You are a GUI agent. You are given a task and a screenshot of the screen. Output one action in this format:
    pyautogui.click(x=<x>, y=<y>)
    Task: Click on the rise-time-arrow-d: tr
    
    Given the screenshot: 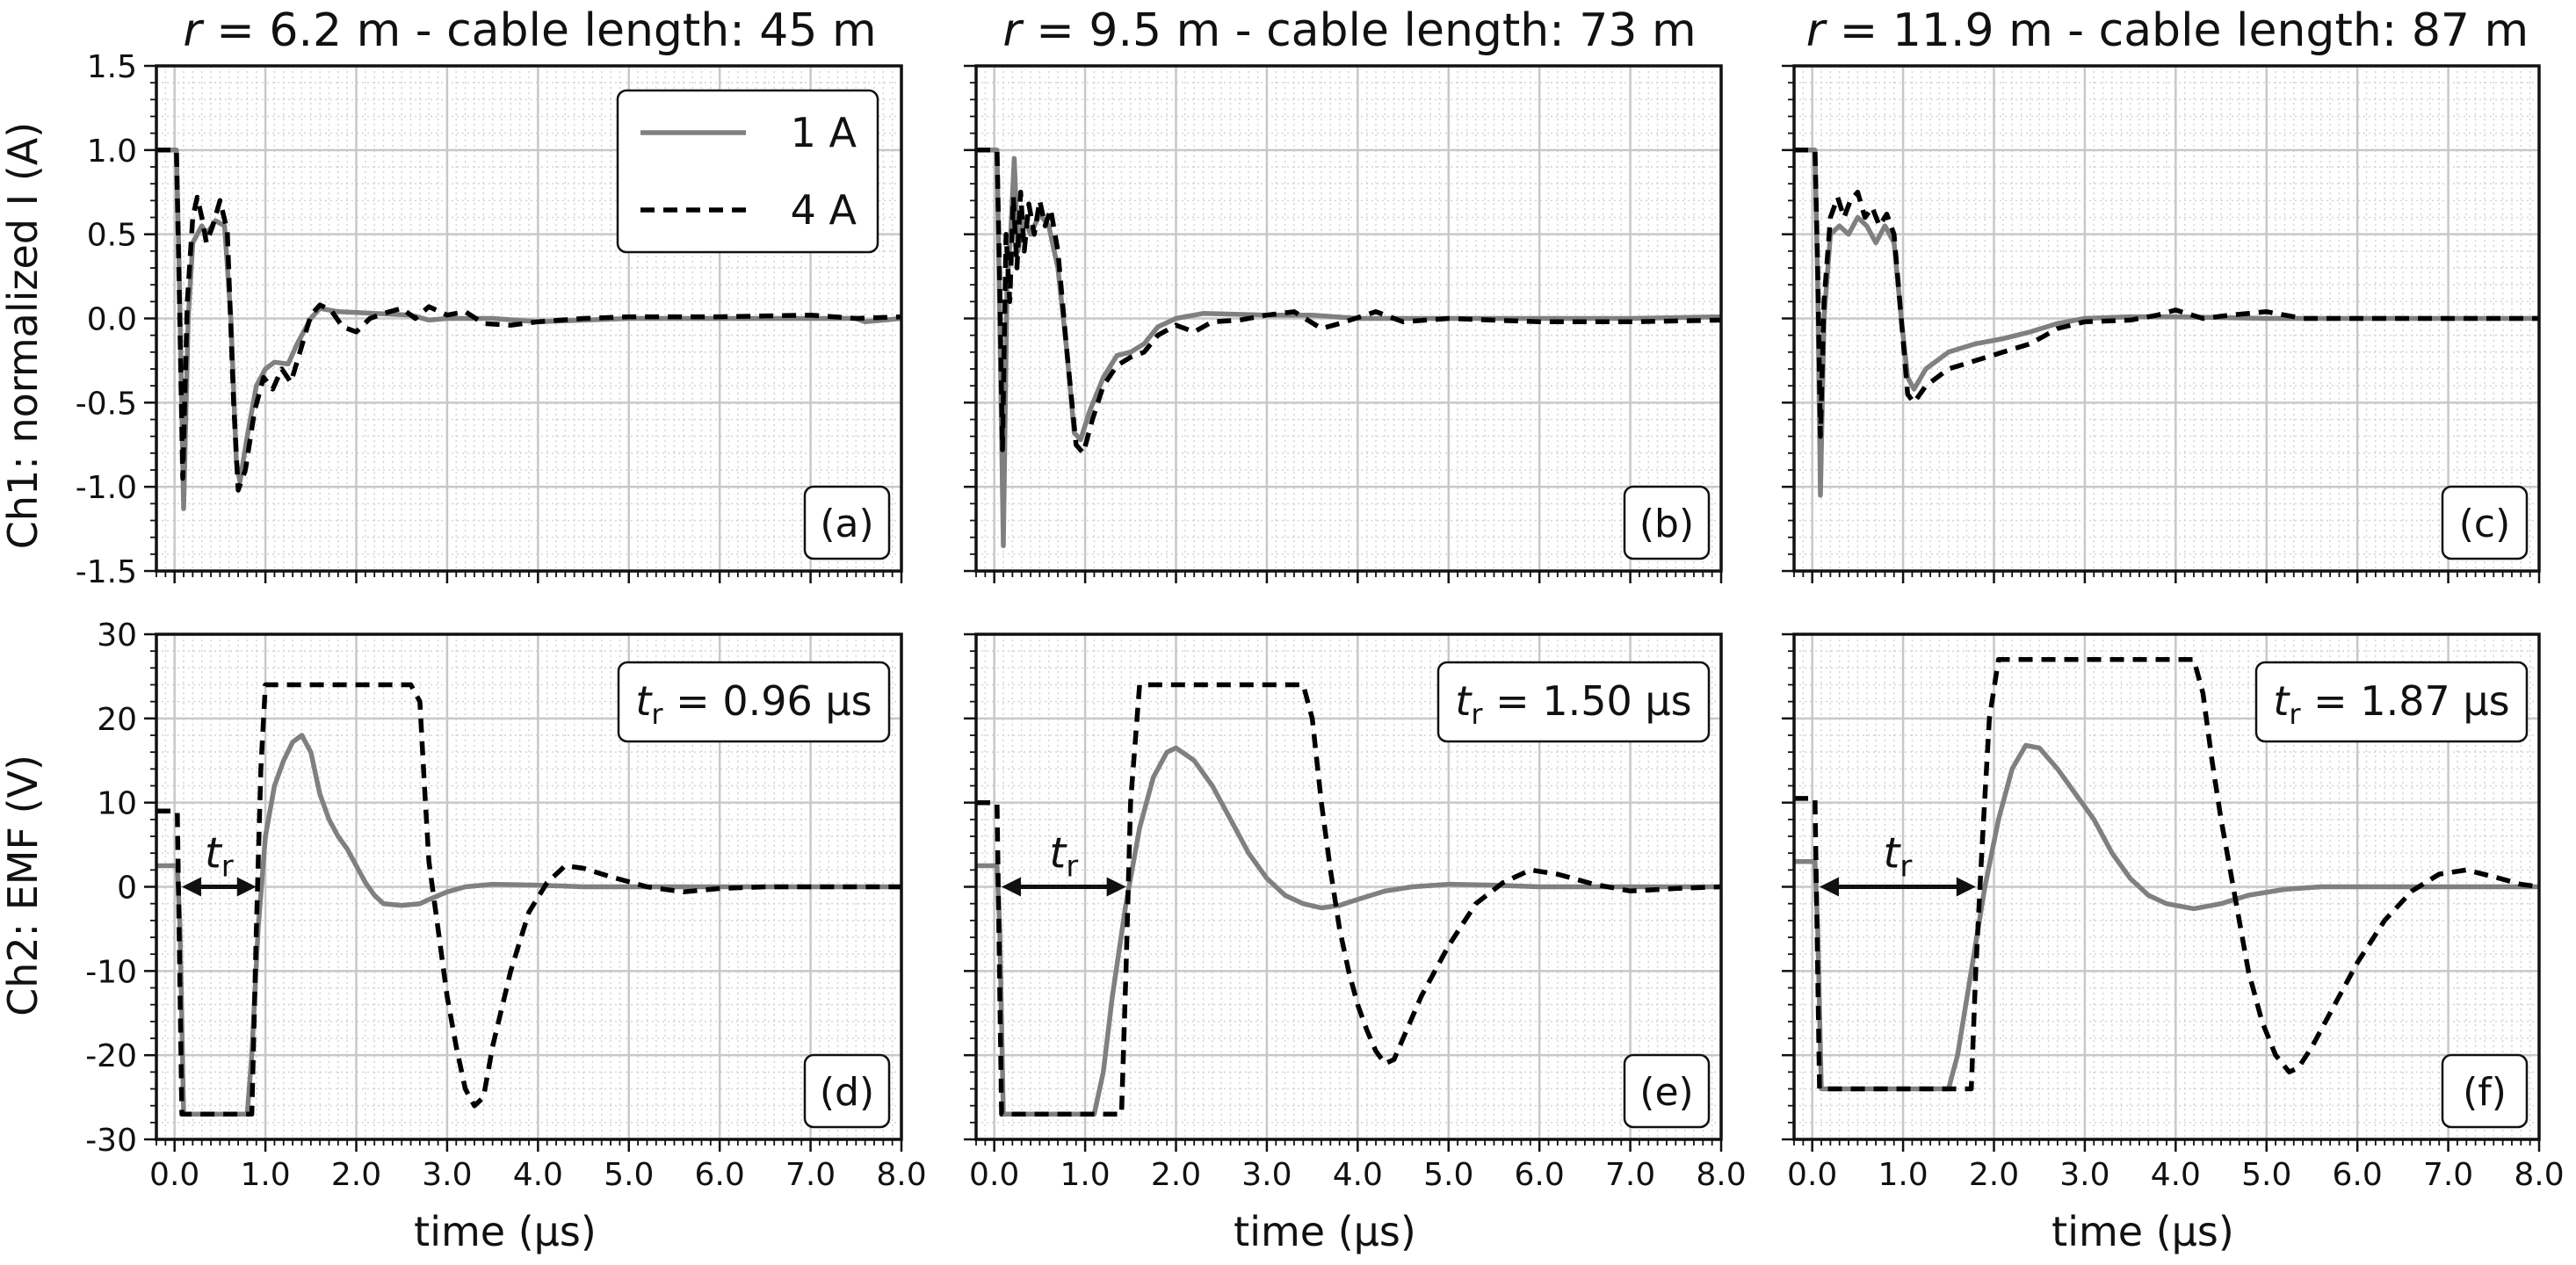 What is the action you would take?
    pyautogui.click(x=219, y=863)
    